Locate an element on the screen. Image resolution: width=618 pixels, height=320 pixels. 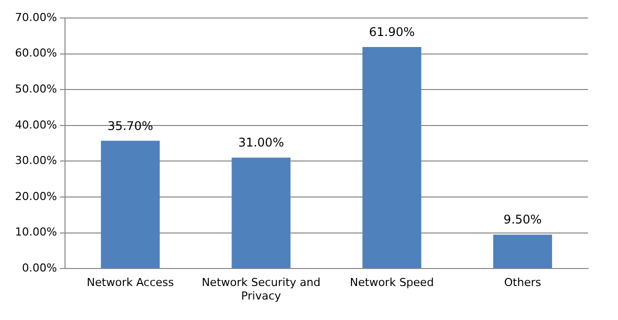
y-tick-label: 40.00% is located at coordinates (35, 125).